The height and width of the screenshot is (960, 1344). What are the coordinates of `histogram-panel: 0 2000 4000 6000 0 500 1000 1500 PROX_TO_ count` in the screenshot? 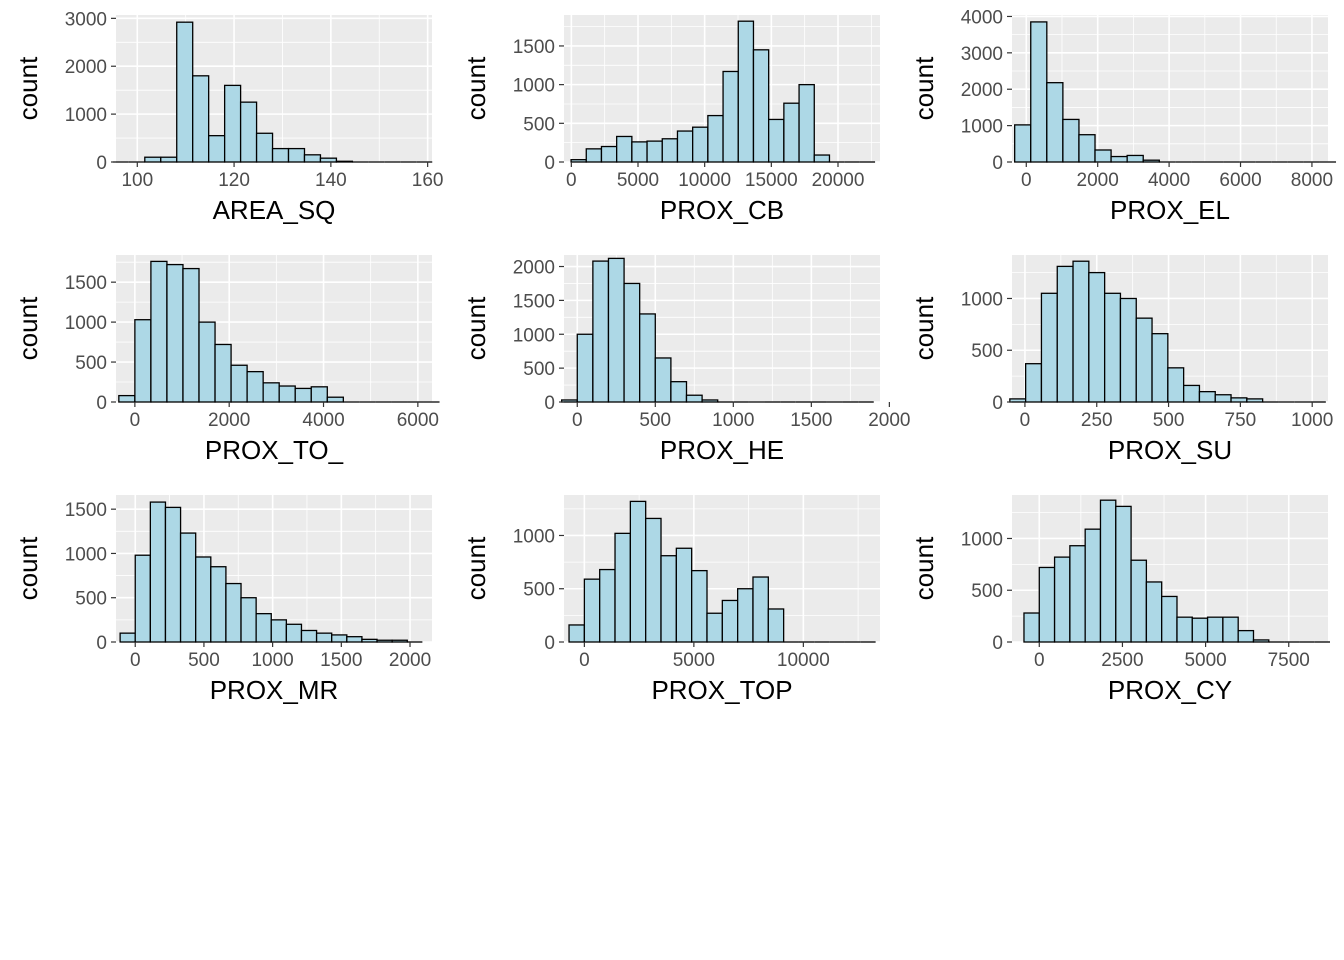 It's located at (226, 360).